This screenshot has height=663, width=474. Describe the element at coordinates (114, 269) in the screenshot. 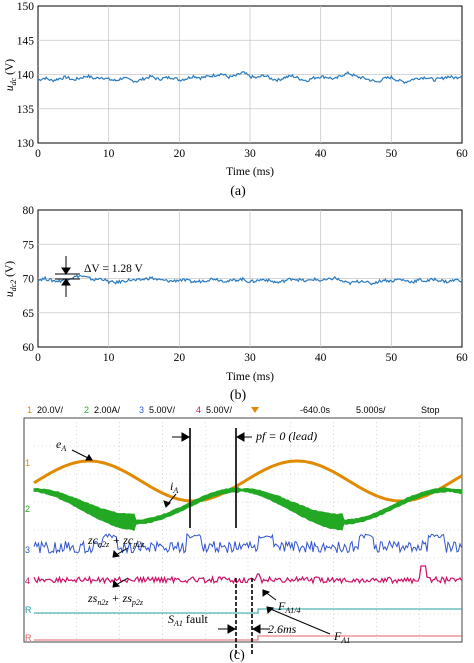

I see `delta-v-annotation: ΔV = 1.28 V` at that location.